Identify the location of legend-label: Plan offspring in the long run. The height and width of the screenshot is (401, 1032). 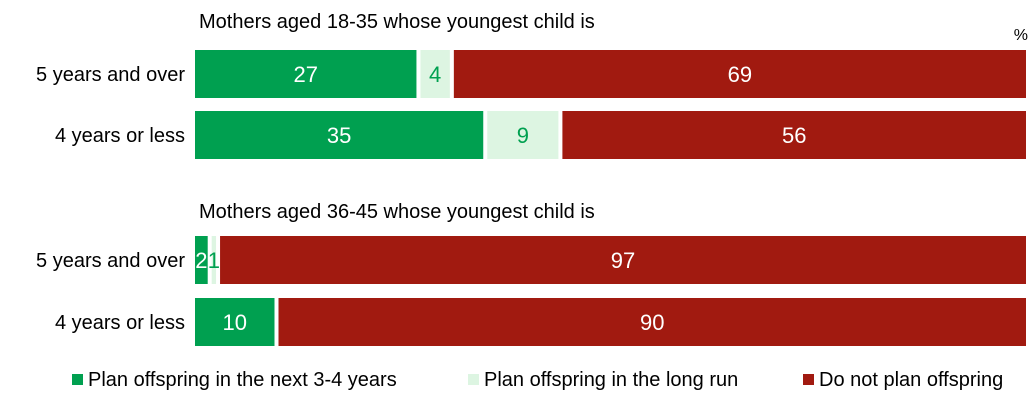
(611, 380).